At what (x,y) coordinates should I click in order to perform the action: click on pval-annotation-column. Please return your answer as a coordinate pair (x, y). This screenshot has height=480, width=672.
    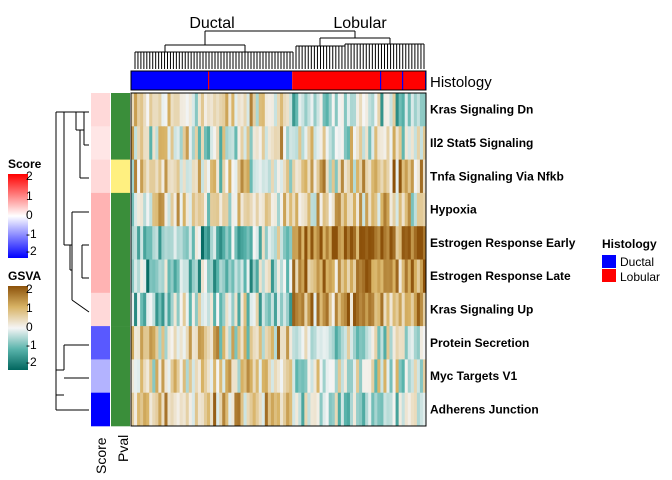
    Looking at the image, I should click on (120, 260).